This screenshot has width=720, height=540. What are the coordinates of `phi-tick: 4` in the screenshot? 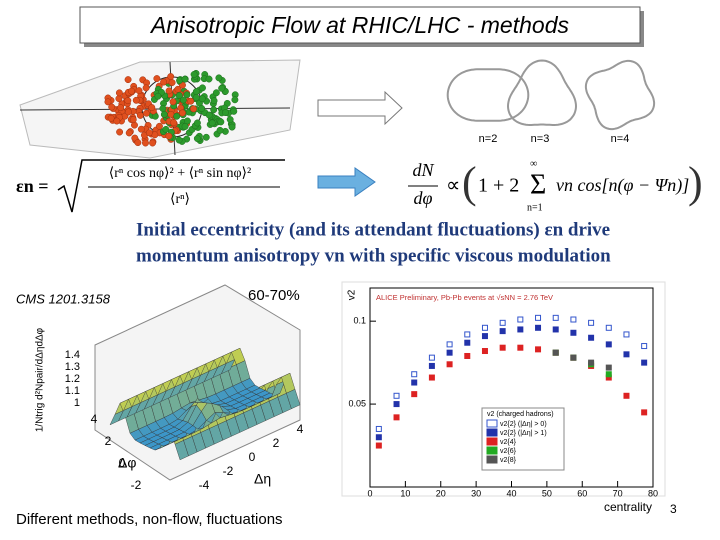 It's located at (94, 419).